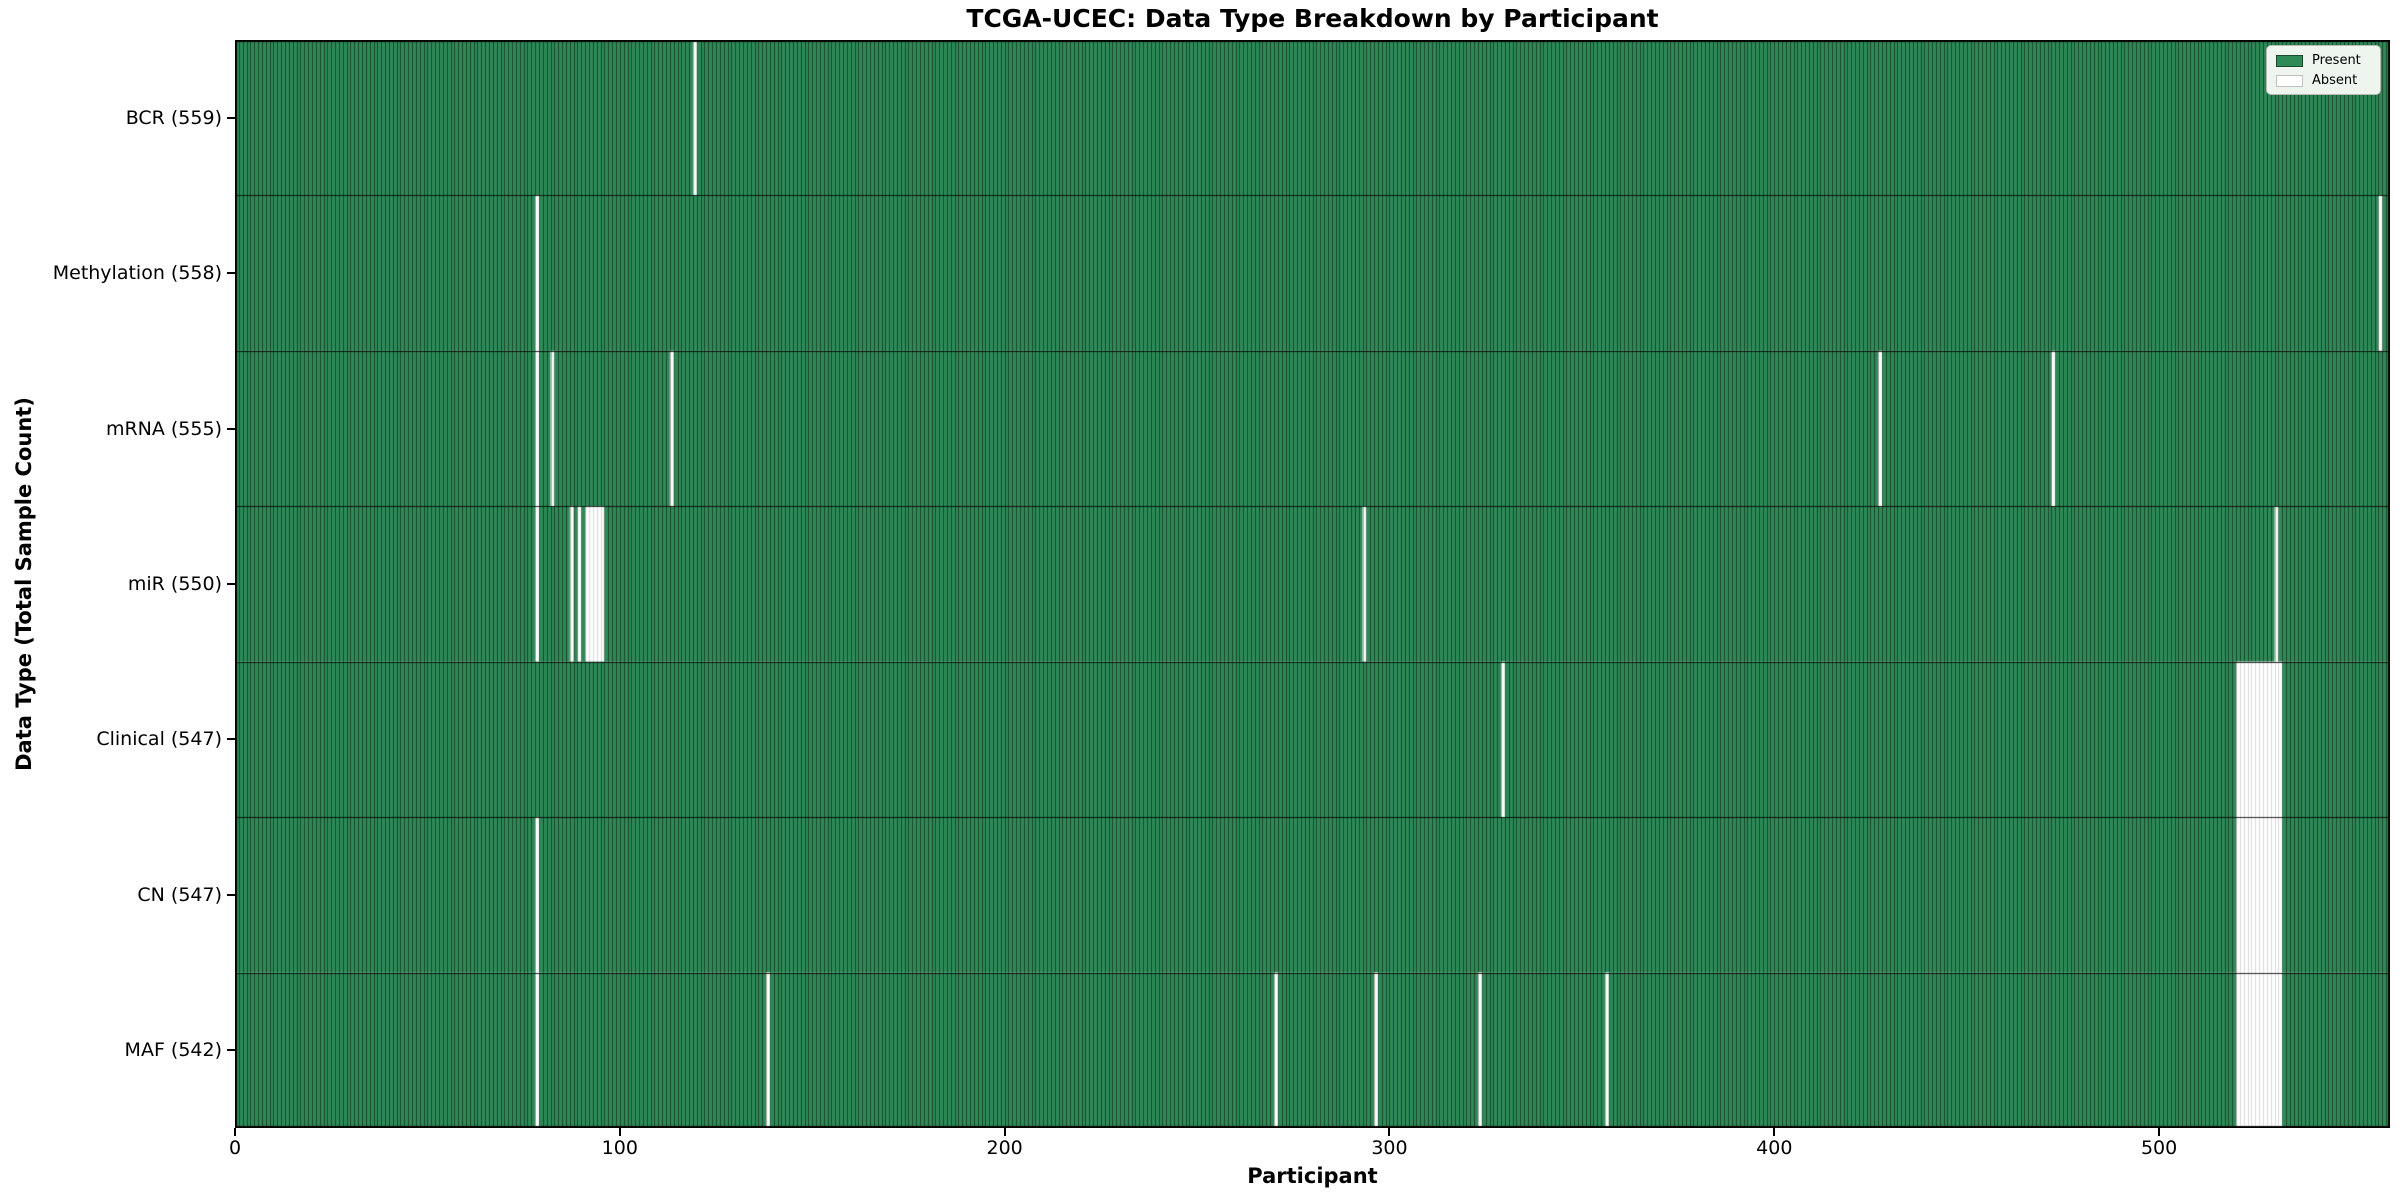 Image resolution: width=2400 pixels, height=1200 pixels. What do you see at coordinates (163, 428) in the screenshot?
I see `y-tick-label: mRNA (555)` at bounding box center [163, 428].